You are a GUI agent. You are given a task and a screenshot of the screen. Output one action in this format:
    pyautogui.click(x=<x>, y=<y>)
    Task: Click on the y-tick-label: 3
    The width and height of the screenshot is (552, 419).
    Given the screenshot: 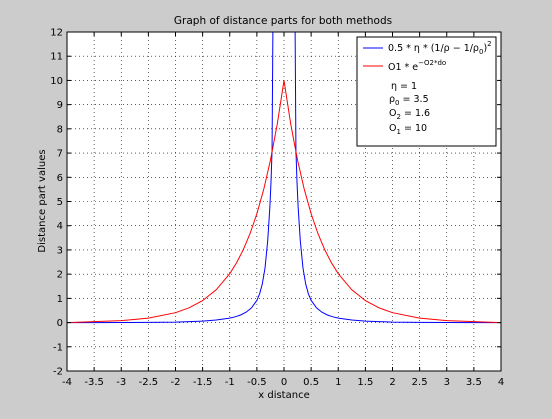 What is the action you would take?
    pyautogui.click(x=60, y=250)
    